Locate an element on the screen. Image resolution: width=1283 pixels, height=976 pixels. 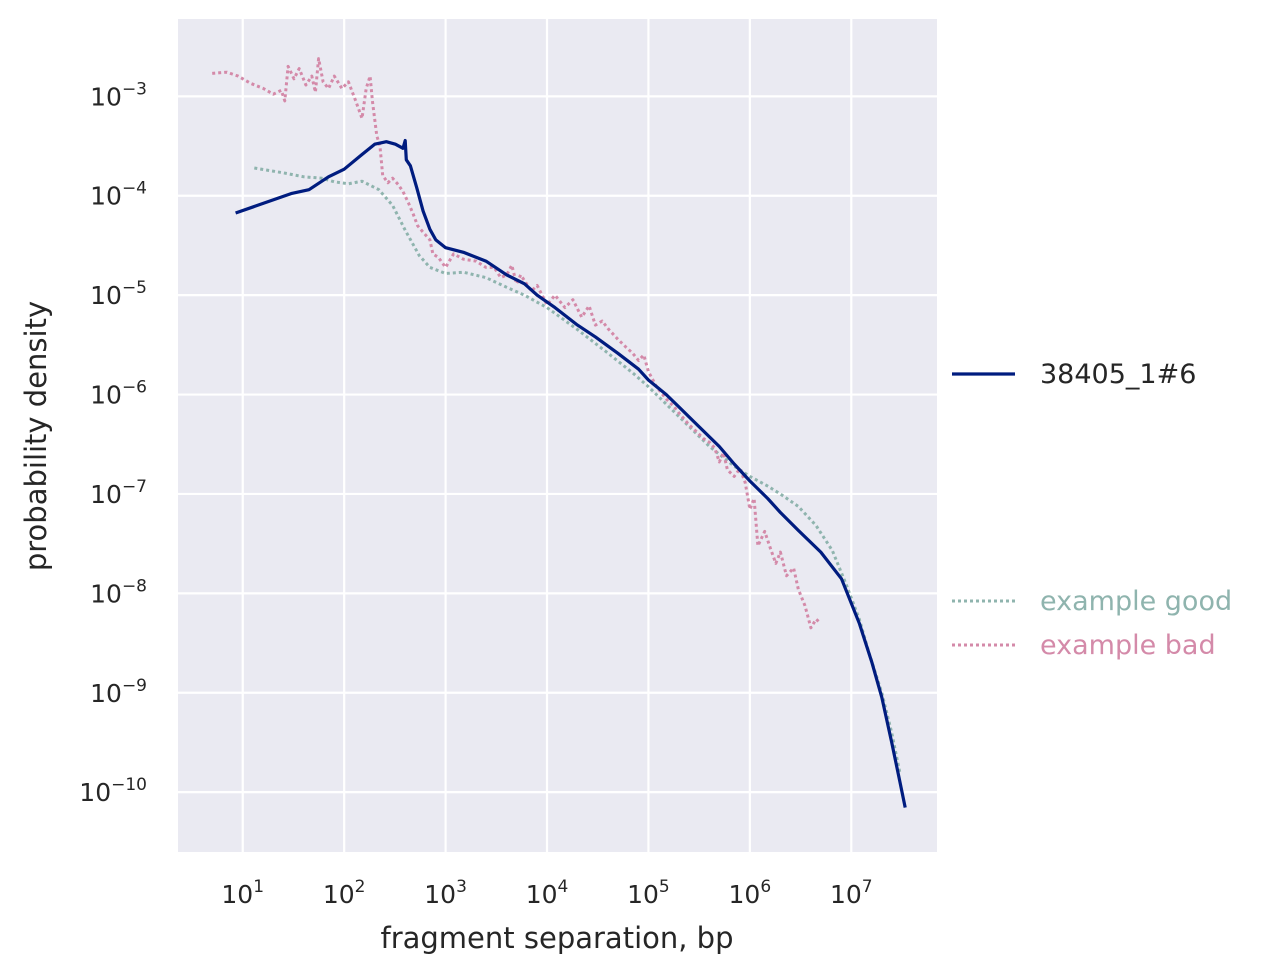
y-tick-label: 10⁻⁵ is located at coordinates (118, 294).